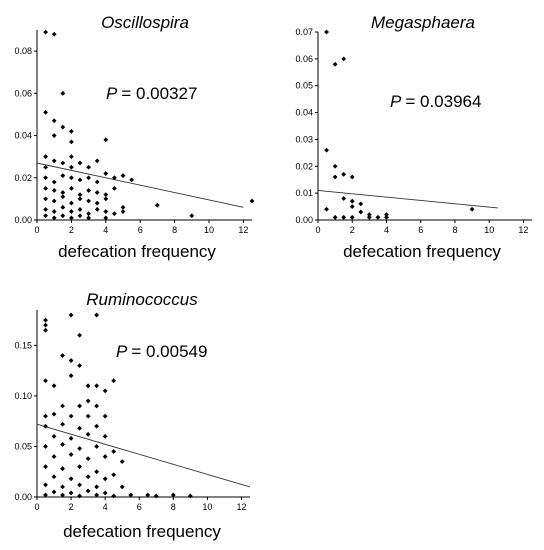 Image resolution: width=544 pixels, height=550 pixels. Describe the element at coordinates (422, 251) in the screenshot. I see `panel-megasphaera-xlabel: defecation frequency` at that location.